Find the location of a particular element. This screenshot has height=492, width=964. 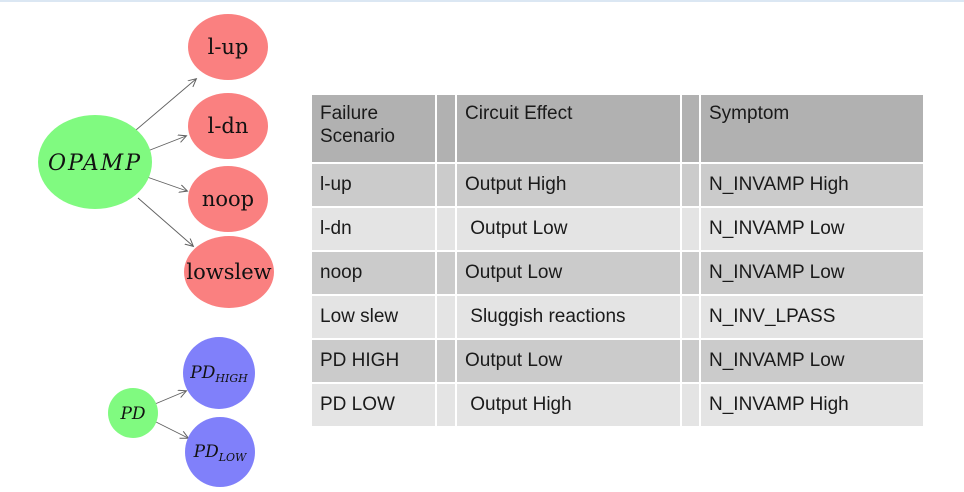

cell-scenario: noop is located at coordinates (373, 273).